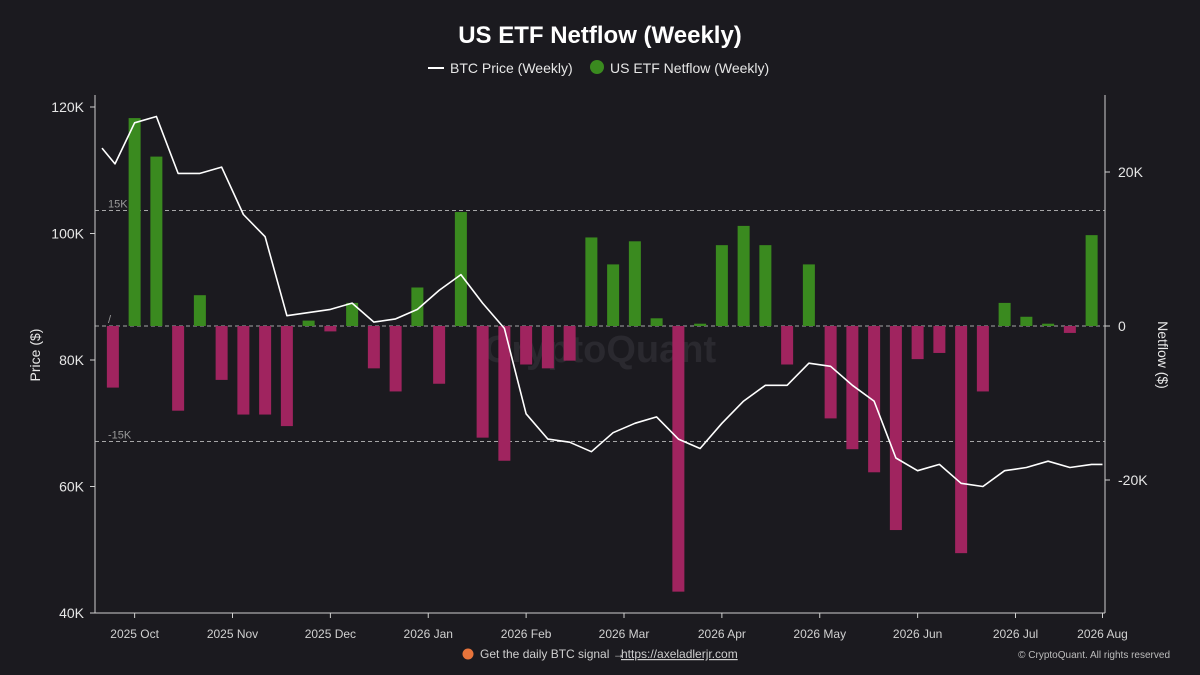 This screenshot has height=675, width=1200. I want to click on y-left-tick-label: 120K, so click(67, 107).